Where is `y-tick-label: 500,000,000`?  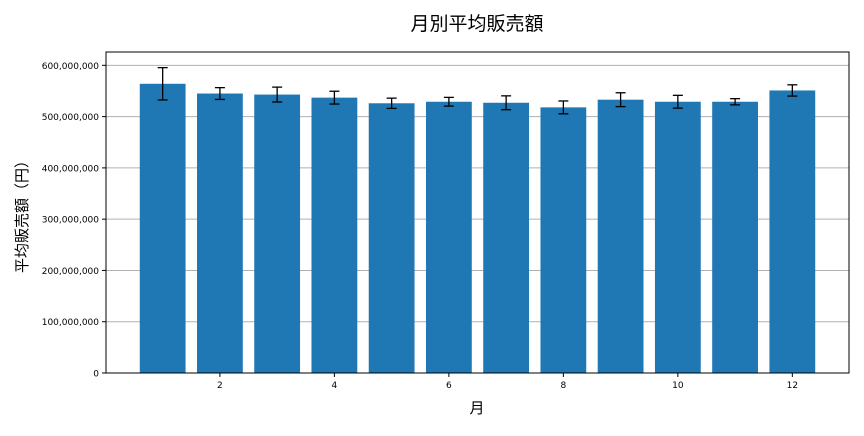 y-tick-label: 500,000,000 is located at coordinates (71, 118).